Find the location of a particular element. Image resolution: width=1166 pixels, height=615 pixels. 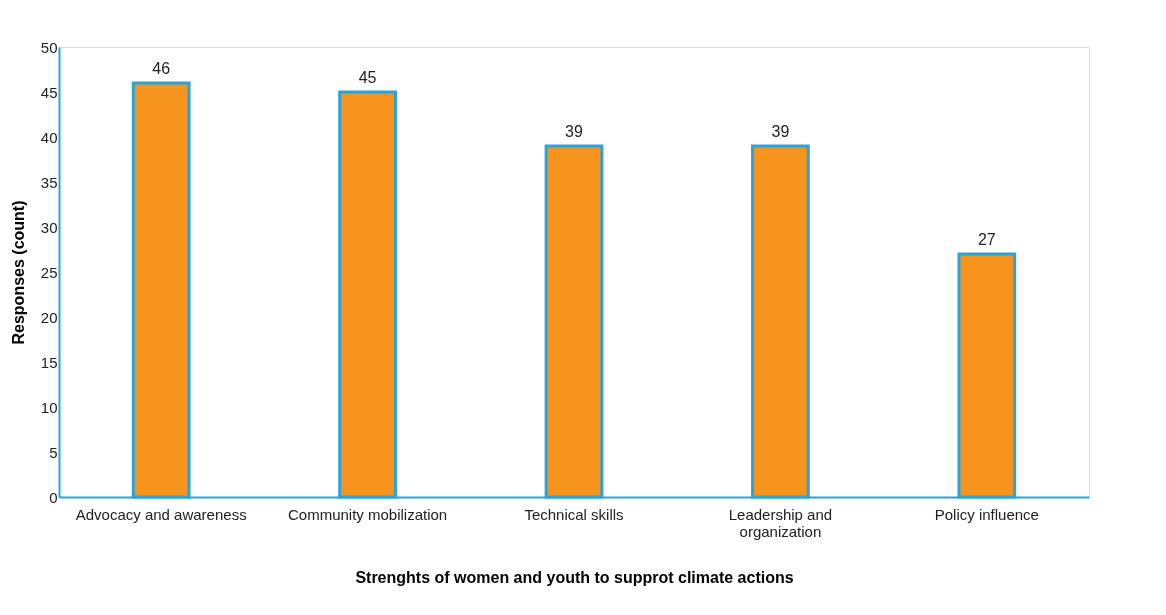

data-label: 45 is located at coordinates (367, 77).